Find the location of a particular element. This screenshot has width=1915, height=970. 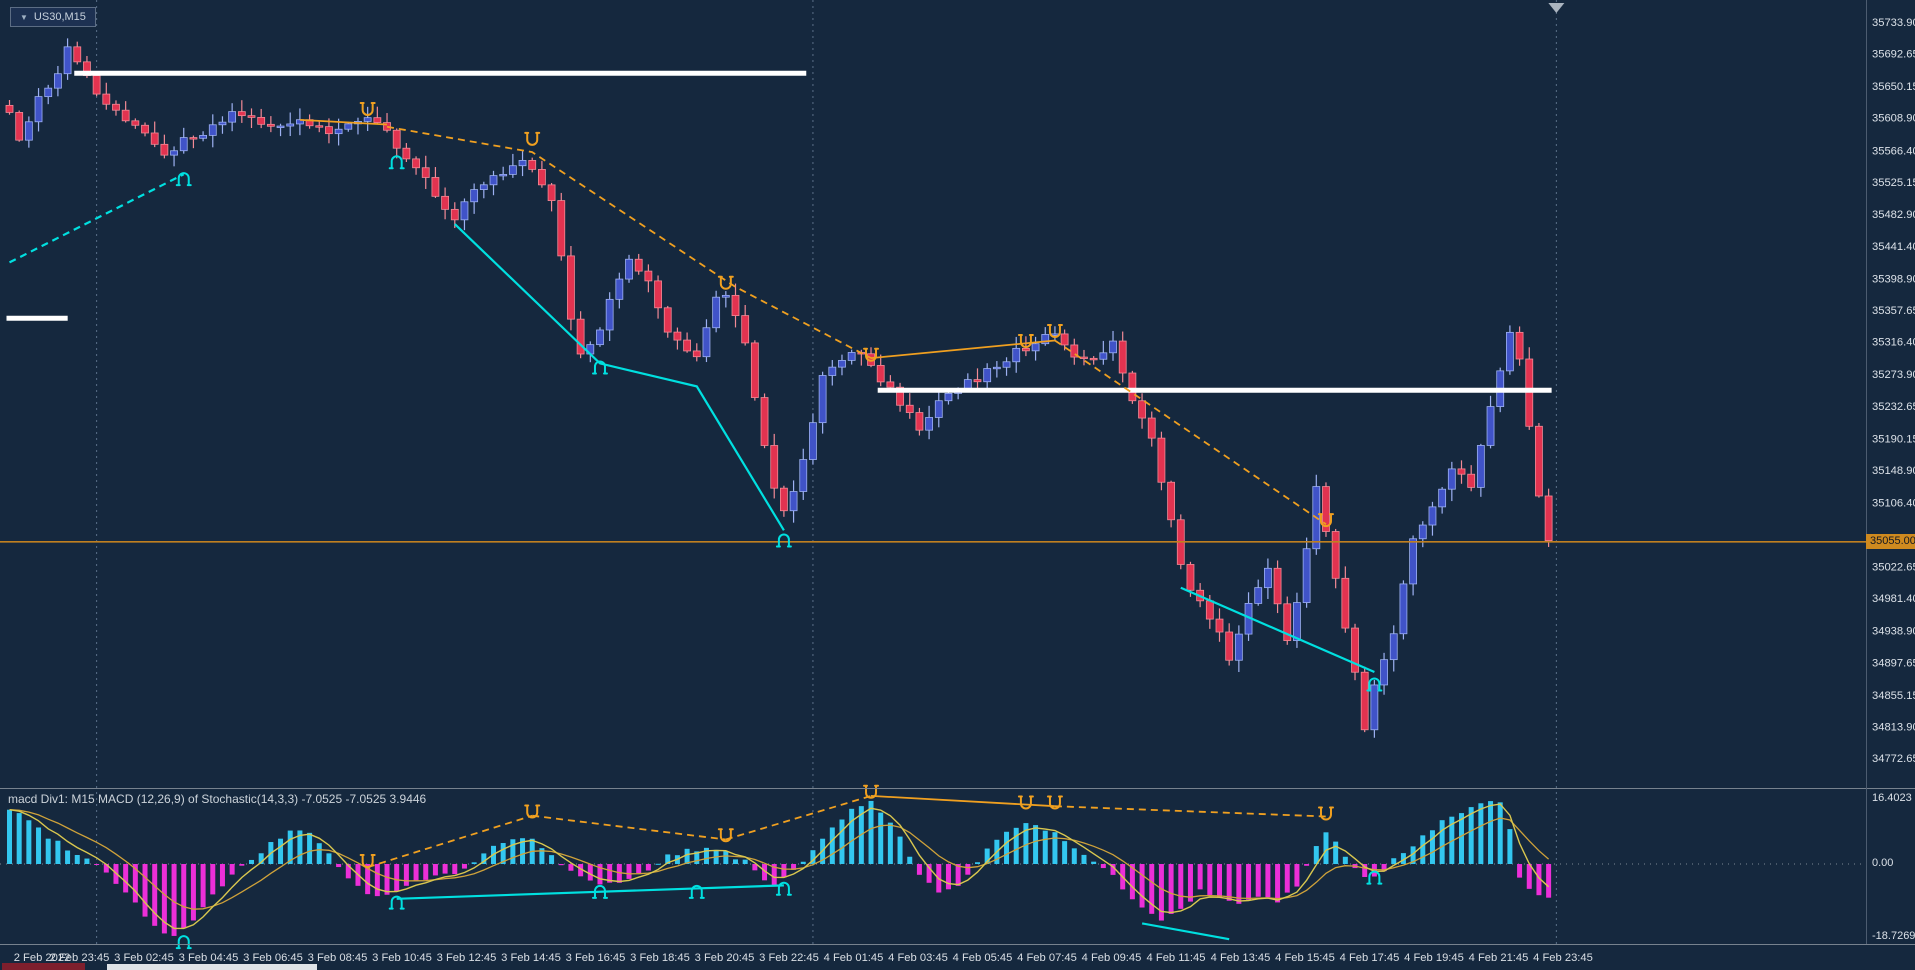

price-tick-label: 35650.15 is located at coordinates (1893, 87).